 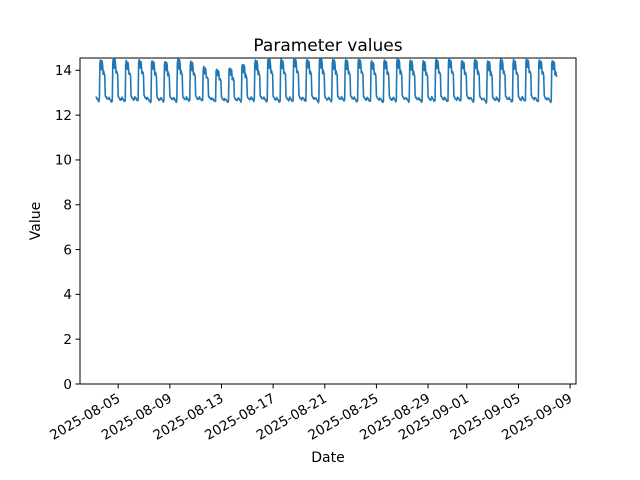 What do you see at coordinates (326, 80) in the screenshot?
I see `data-line` at bounding box center [326, 80].